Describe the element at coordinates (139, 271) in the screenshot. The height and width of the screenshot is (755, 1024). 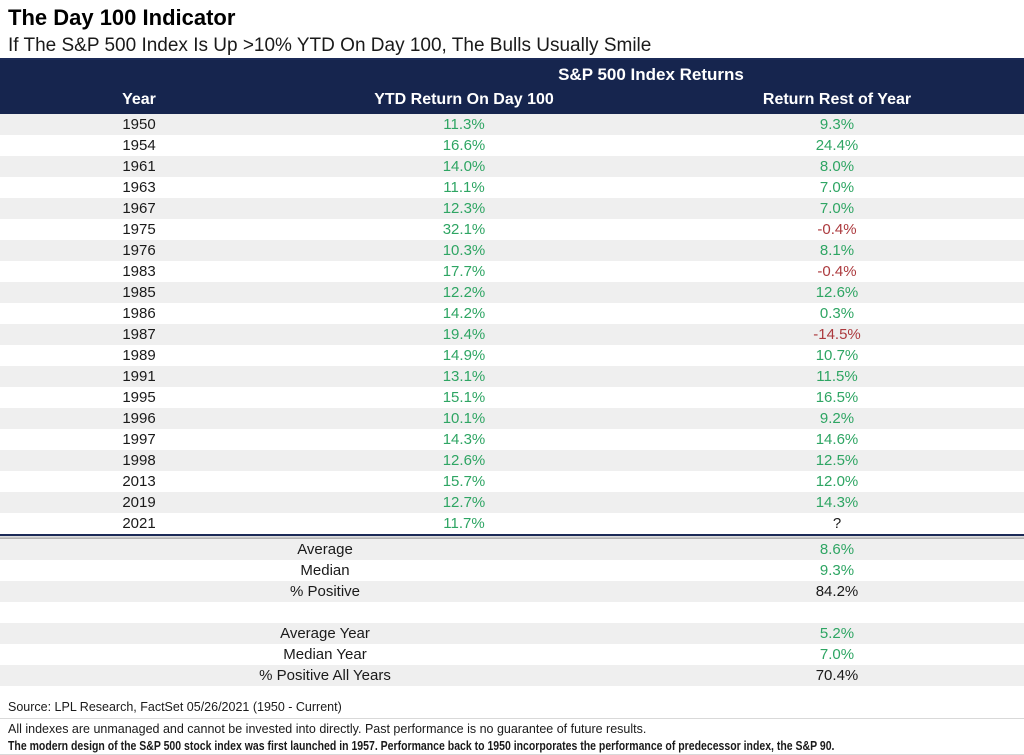
I see `year-cell: 1983` at that location.